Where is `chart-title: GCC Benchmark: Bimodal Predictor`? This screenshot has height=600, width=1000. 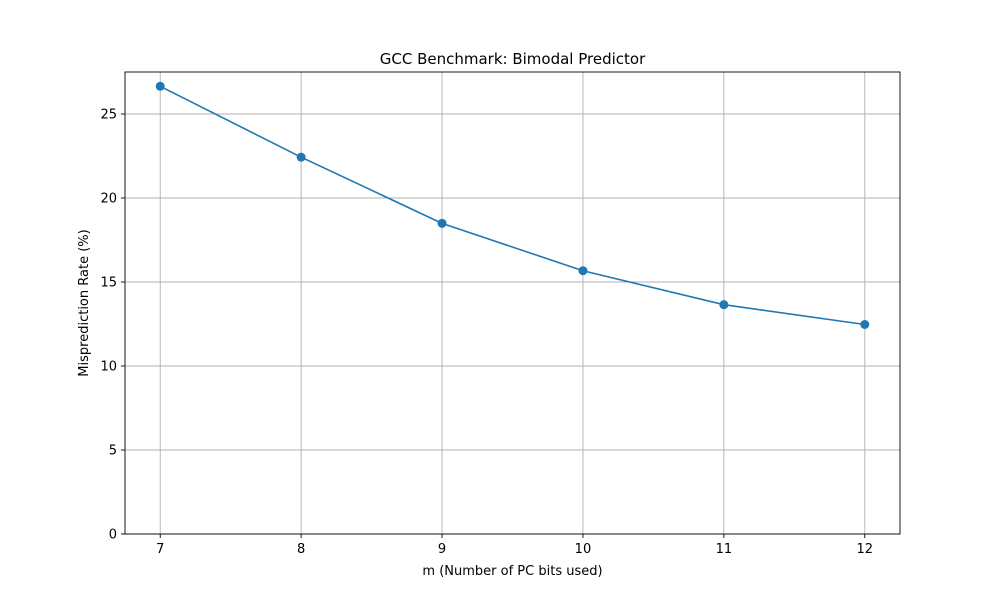
chart-title: GCC Benchmark: Bimodal Predictor is located at coordinates (513, 59).